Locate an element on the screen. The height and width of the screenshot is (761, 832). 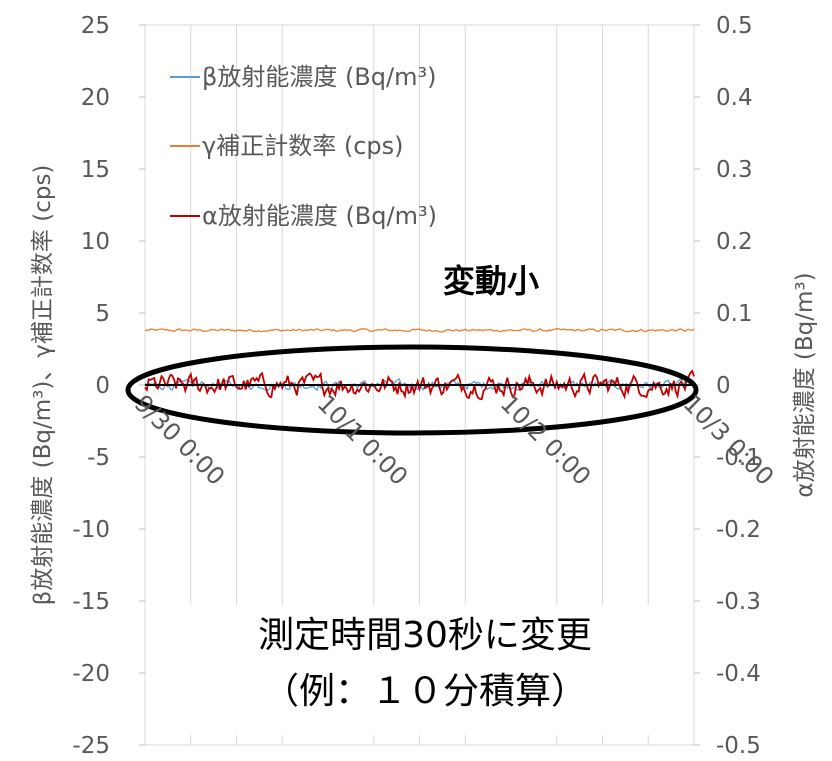
y-tick-label: -5 is located at coordinates (98, 458).